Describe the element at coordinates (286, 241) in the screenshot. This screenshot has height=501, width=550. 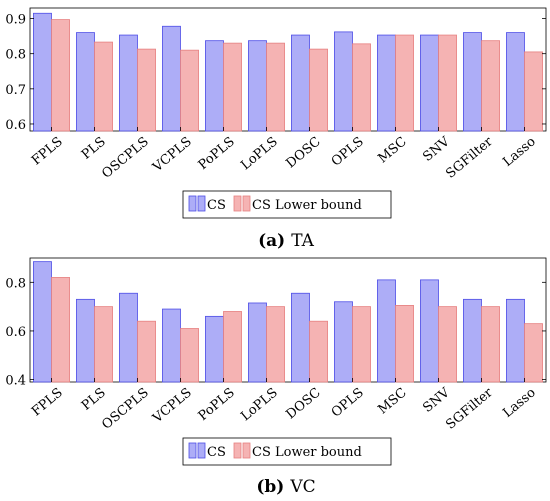
I see `panel-caption-ta: (a) TA` at that location.